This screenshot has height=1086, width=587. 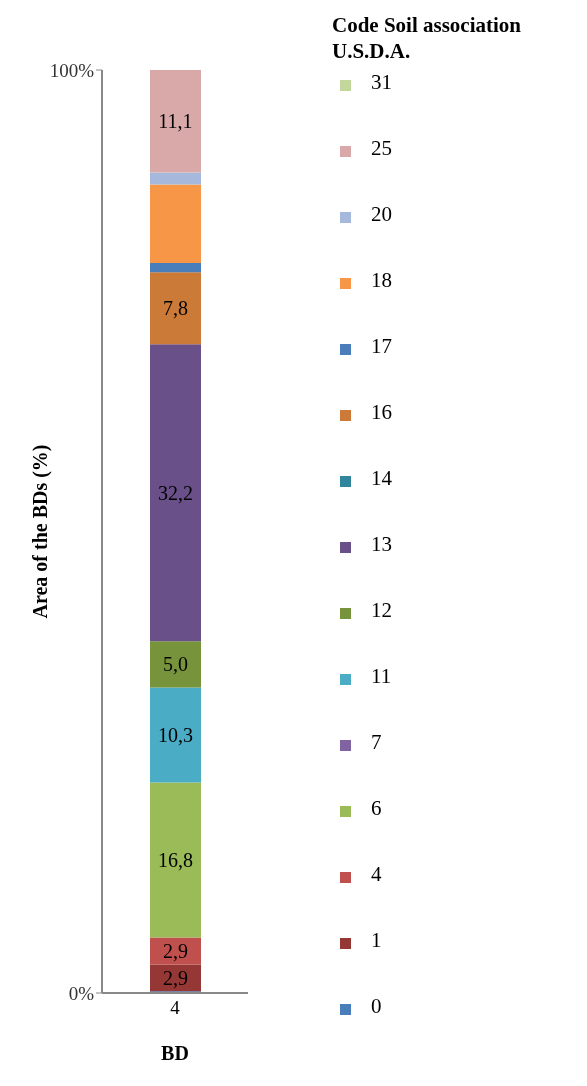 What do you see at coordinates (376, 742) in the screenshot?
I see `legend-label: 7` at bounding box center [376, 742].